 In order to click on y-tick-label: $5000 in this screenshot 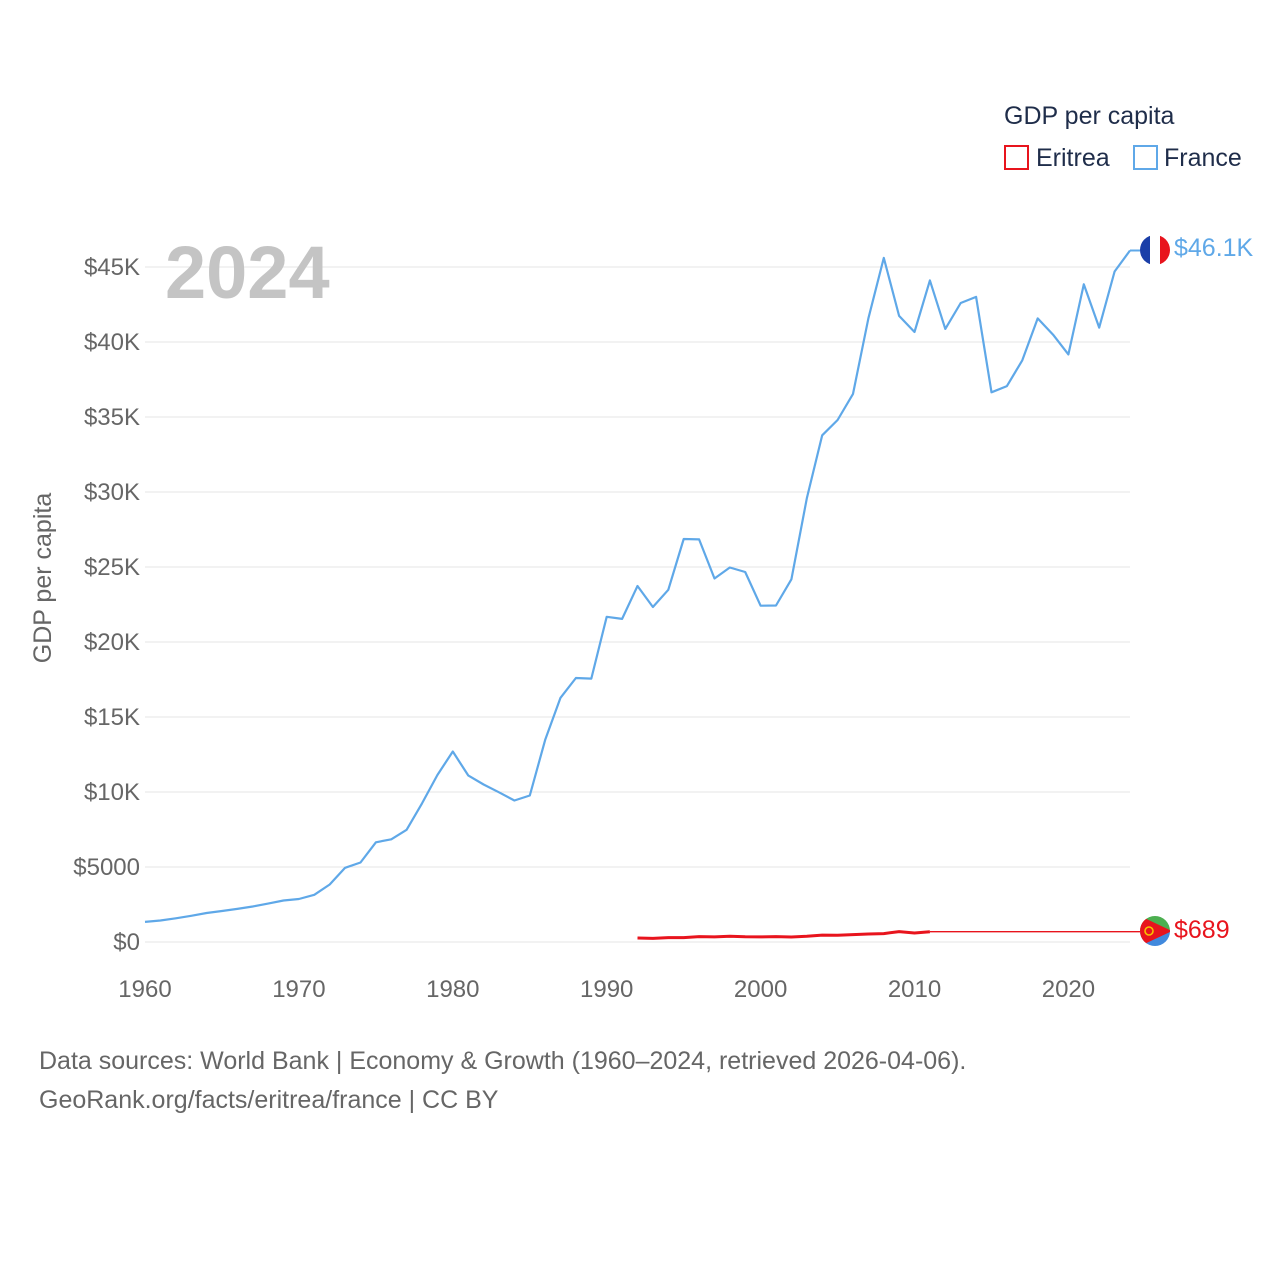, I will do `click(106, 867)`.